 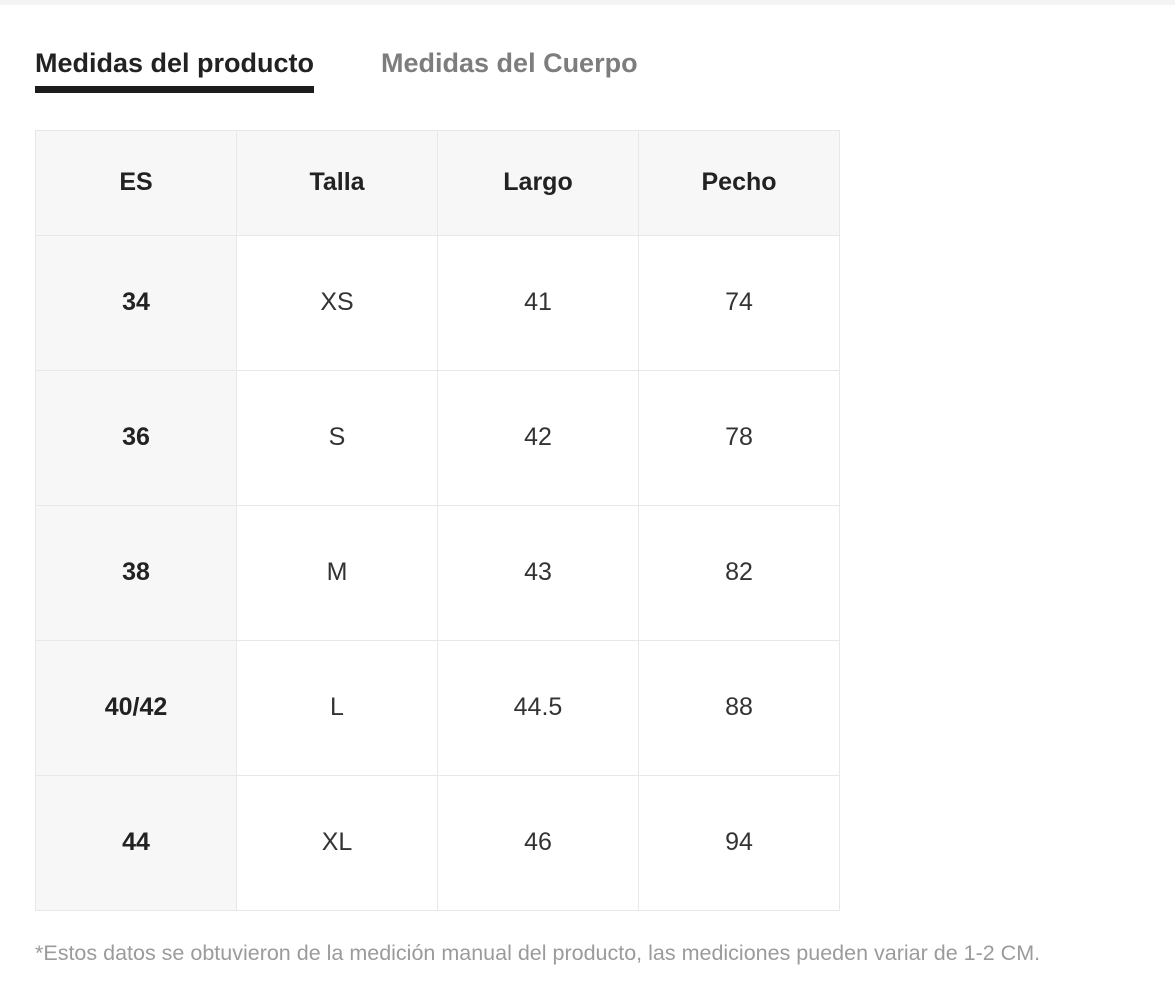 What do you see at coordinates (337, 437) in the screenshot?
I see `cell-talla: S` at bounding box center [337, 437].